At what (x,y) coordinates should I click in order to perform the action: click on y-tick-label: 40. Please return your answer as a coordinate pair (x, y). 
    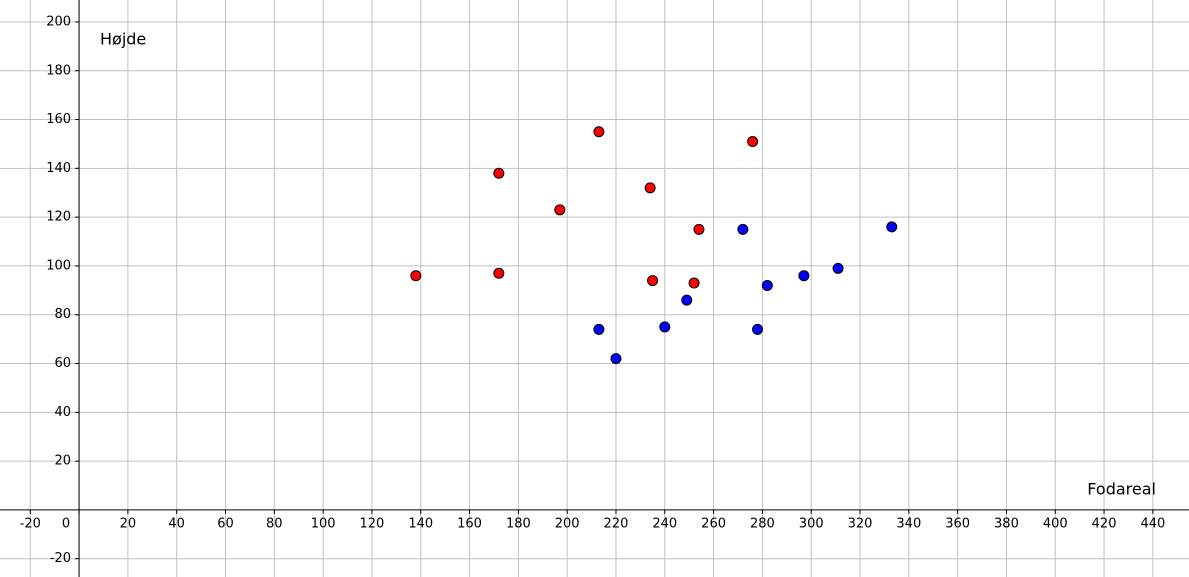
    Looking at the image, I should click on (63, 412).